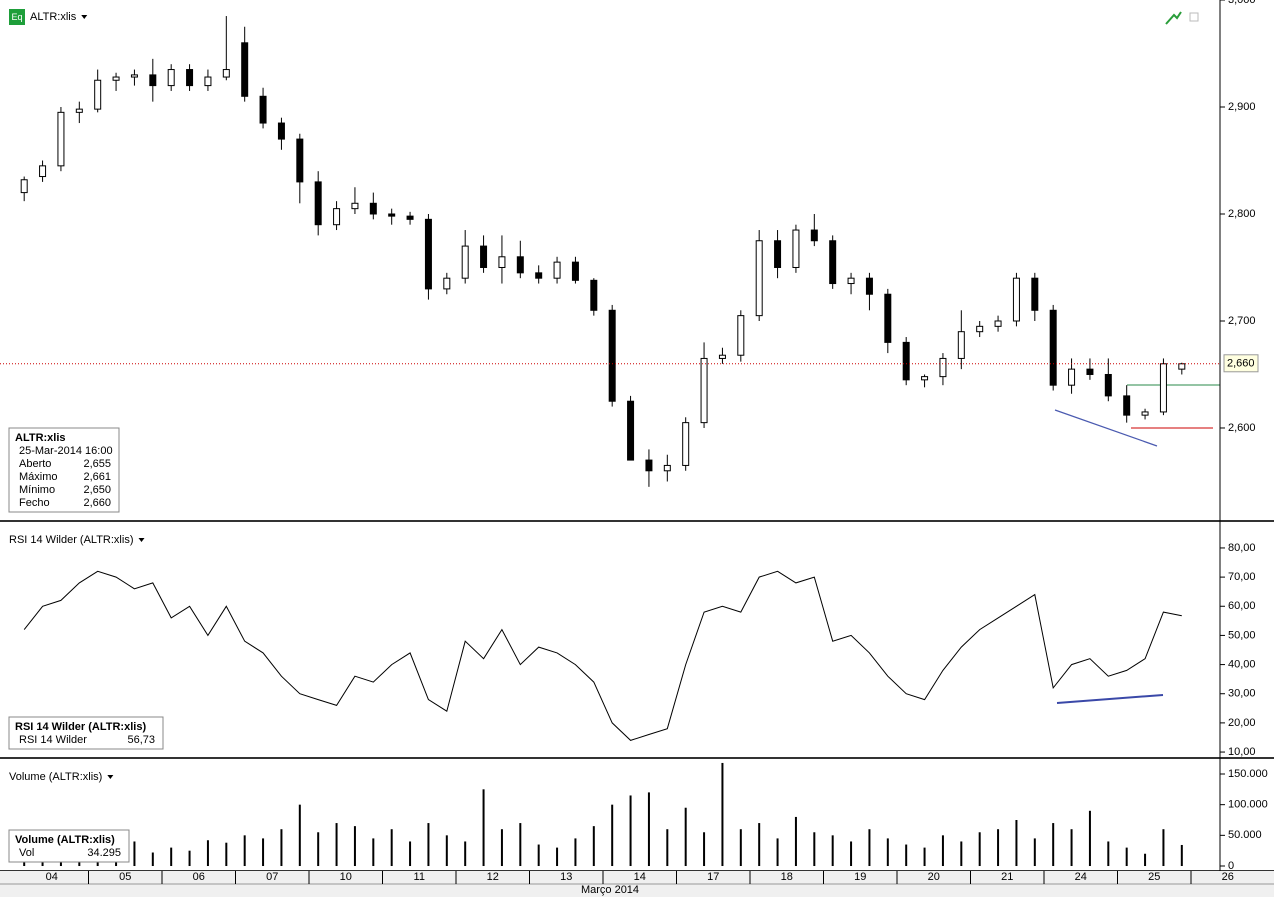  What do you see at coordinates (1242, 214) in the screenshot?
I see `y-tick-label: 2,800` at bounding box center [1242, 214].